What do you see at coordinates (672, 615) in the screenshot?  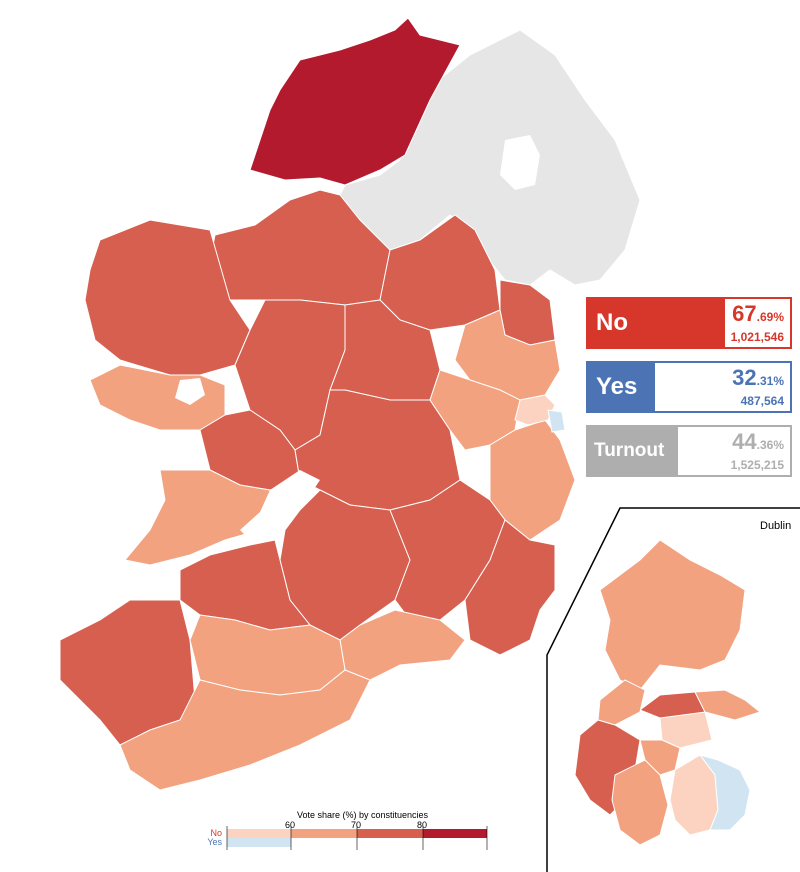 I see `inset-fingal` at bounding box center [672, 615].